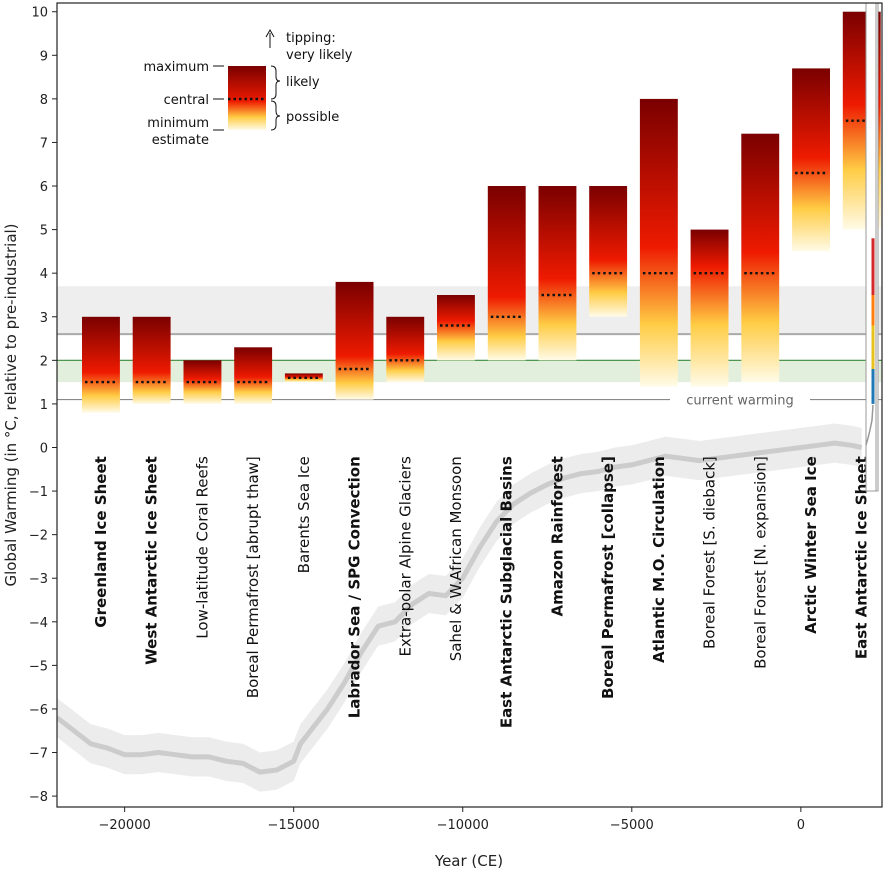 The image size is (892, 874). I want to click on y-tick-label-15: 7, so click(44, 143).